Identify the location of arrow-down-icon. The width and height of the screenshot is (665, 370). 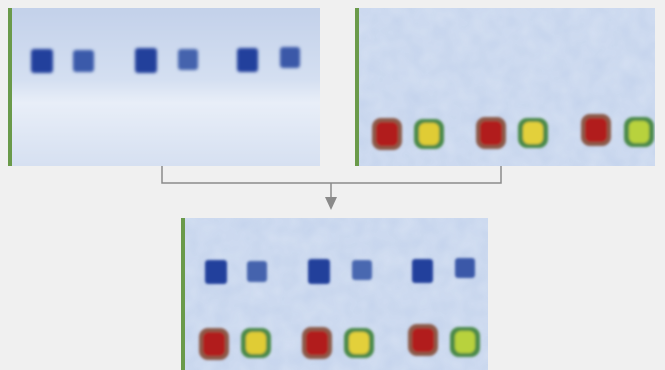
(331, 203).